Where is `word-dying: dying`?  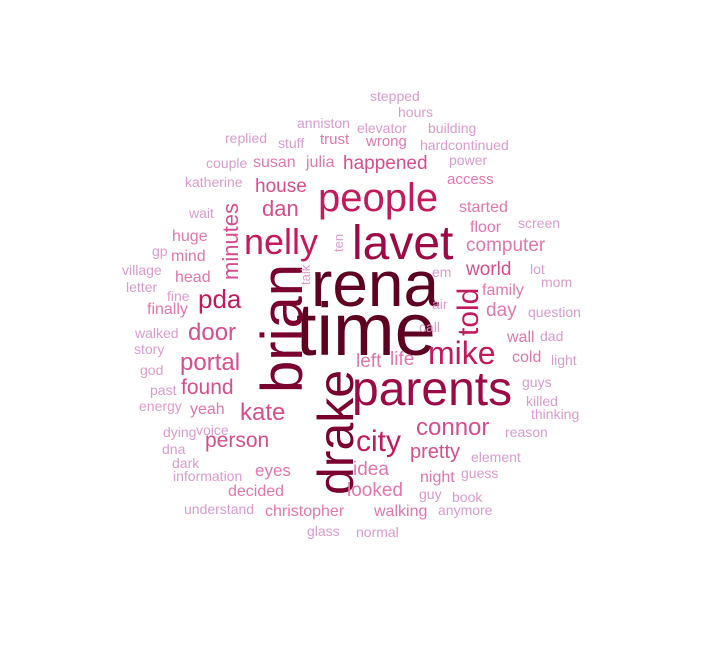
word-dying: dying is located at coordinates (180, 432).